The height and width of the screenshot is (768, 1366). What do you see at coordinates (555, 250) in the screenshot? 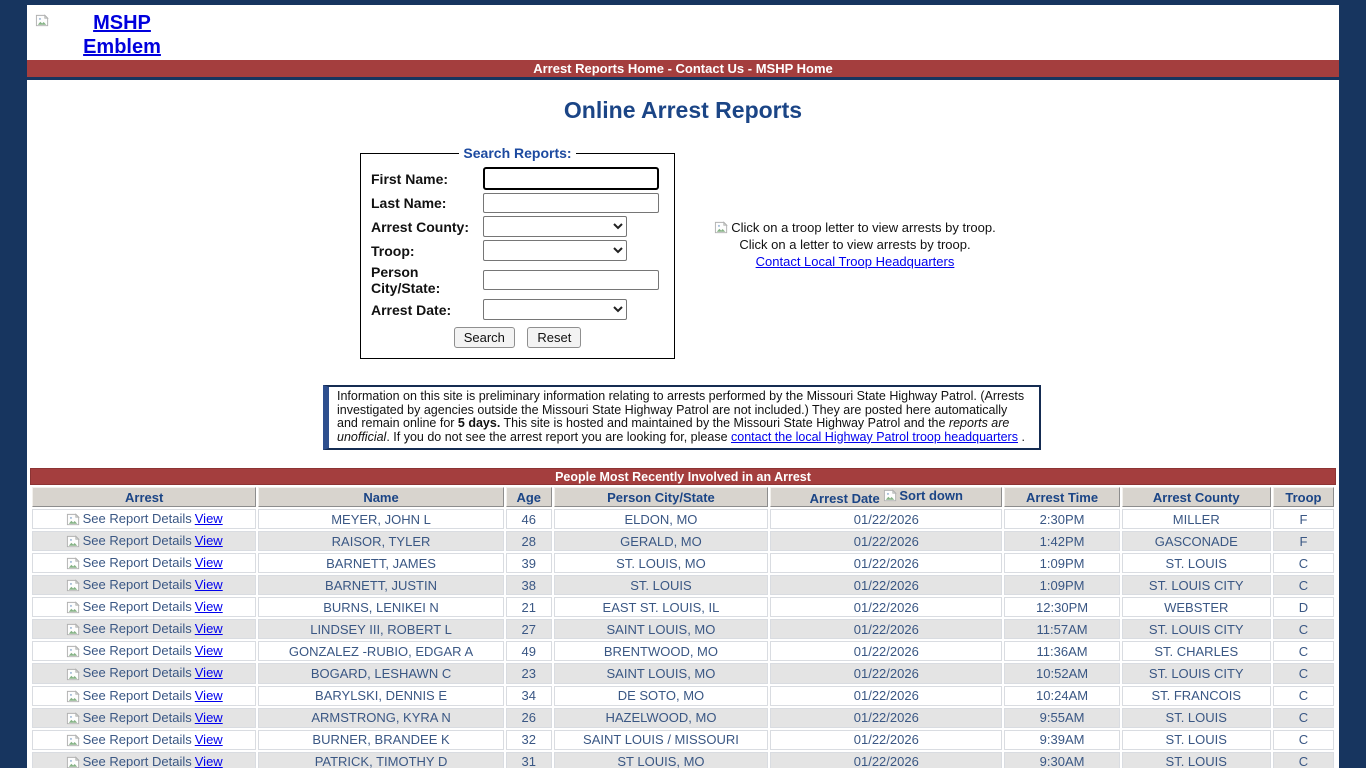
I see `troop-select` at bounding box center [555, 250].